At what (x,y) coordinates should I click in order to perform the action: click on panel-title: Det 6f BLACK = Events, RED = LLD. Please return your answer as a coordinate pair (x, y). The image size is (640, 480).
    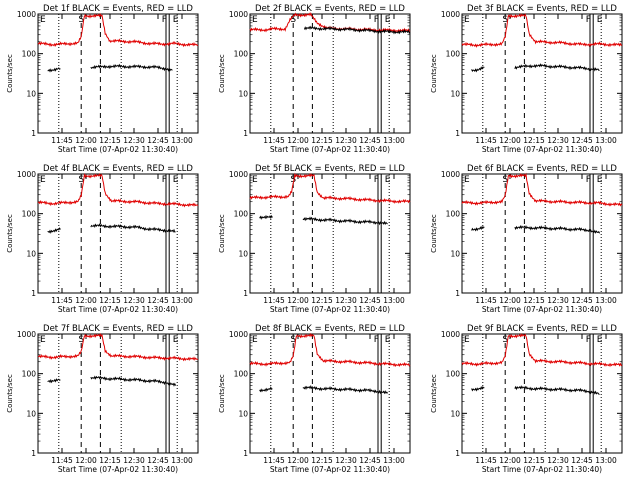
    Looking at the image, I should click on (542, 169).